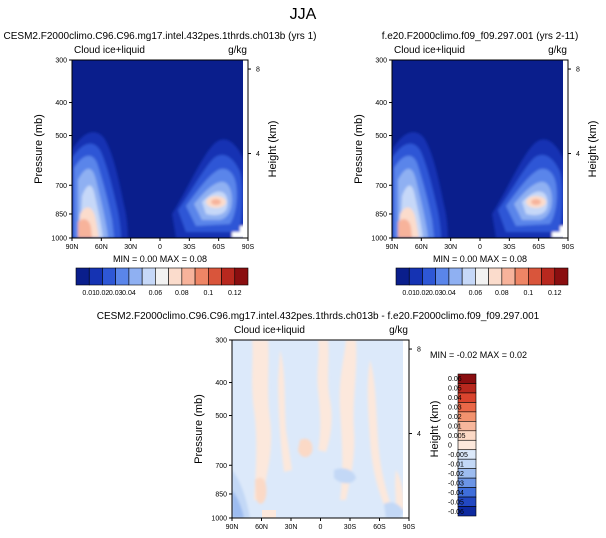 The image size is (606, 538). I want to click on panel-3-xtick-label: 0, so click(321, 527).